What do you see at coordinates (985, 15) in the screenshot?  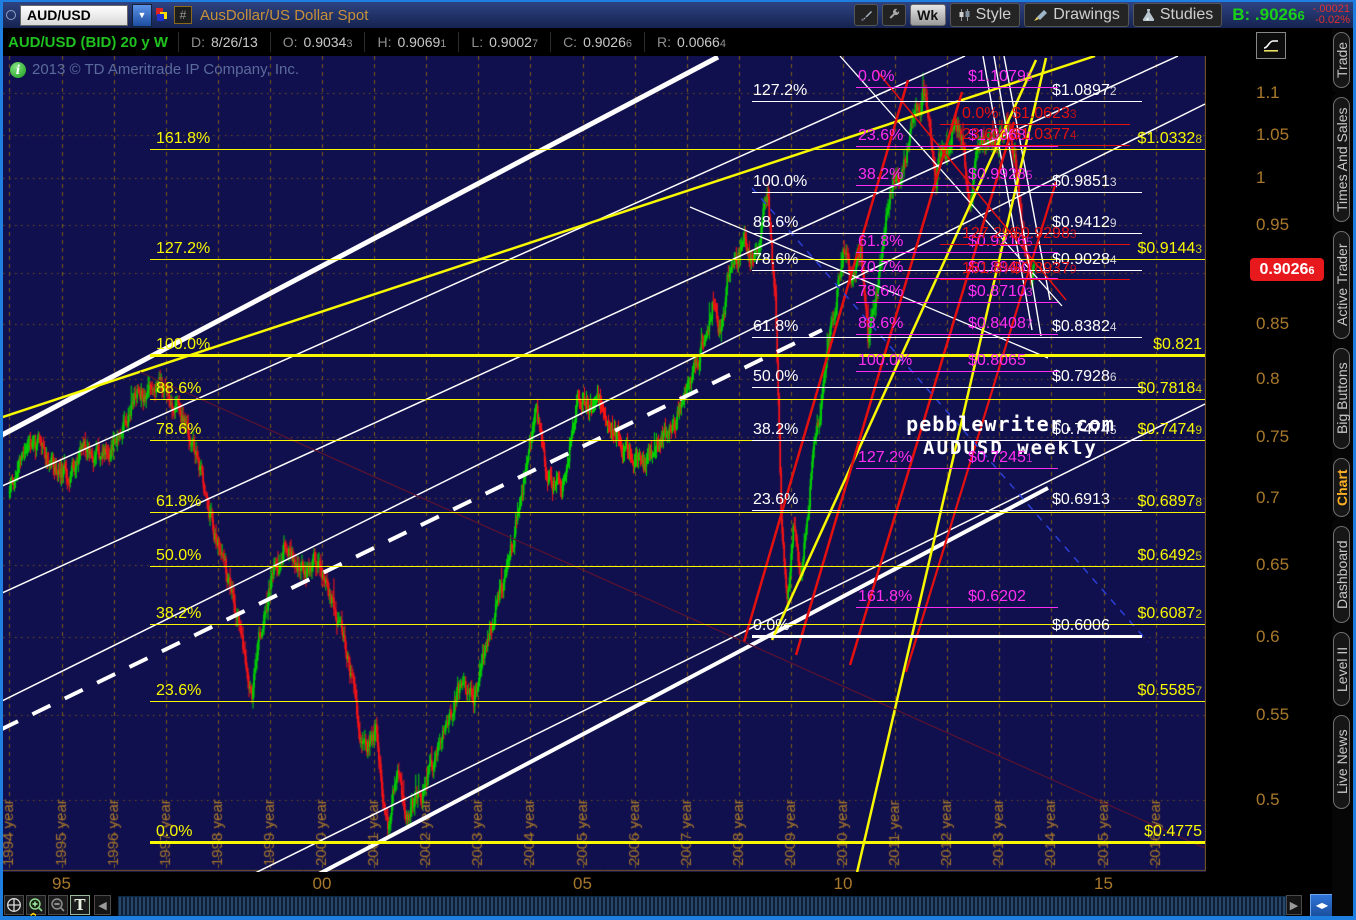 I see `style-button: Style` at bounding box center [985, 15].